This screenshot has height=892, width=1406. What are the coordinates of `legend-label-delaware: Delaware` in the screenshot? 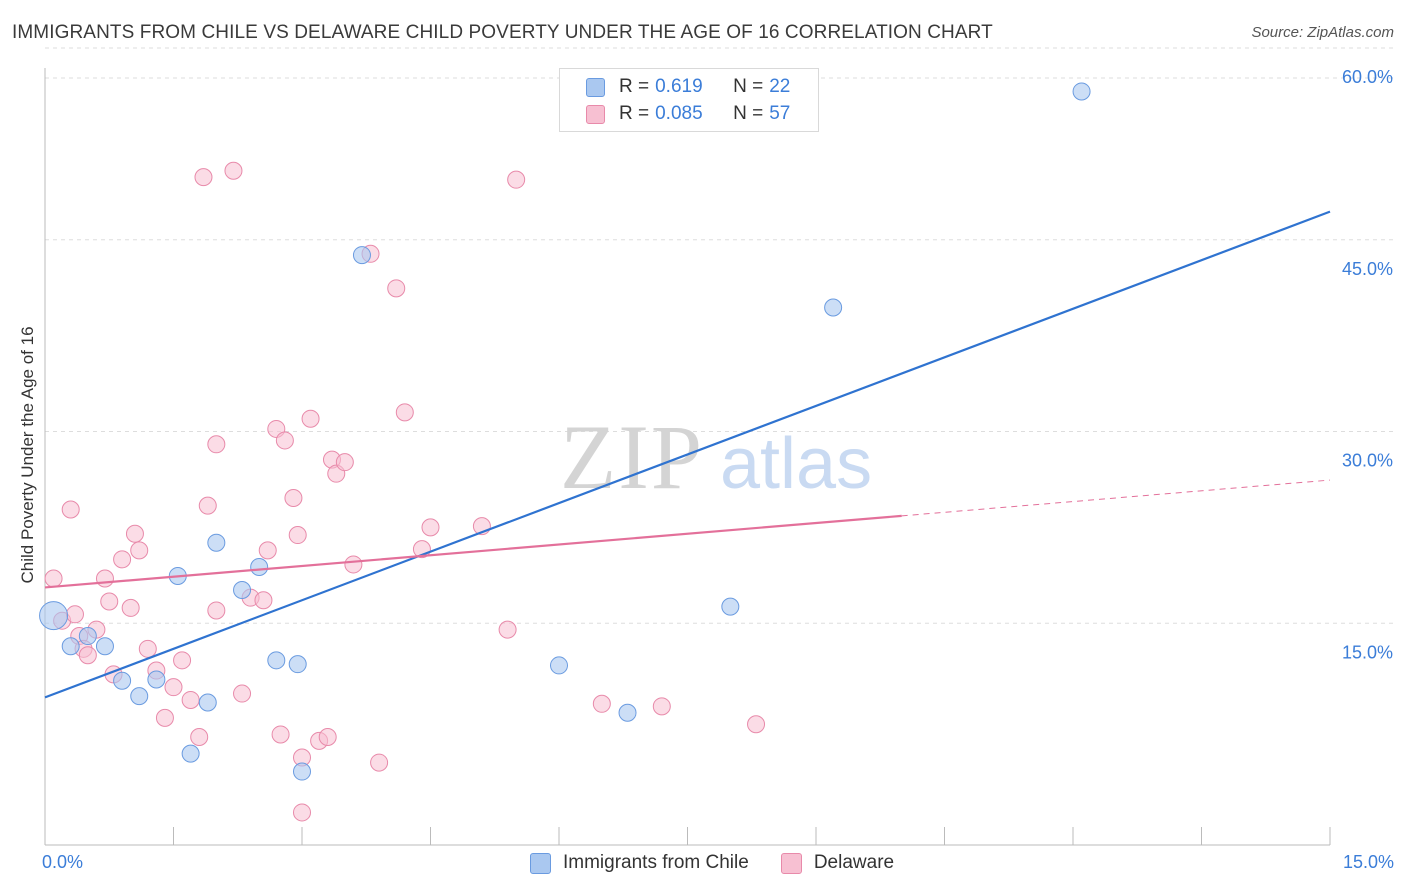 It's located at (854, 862).